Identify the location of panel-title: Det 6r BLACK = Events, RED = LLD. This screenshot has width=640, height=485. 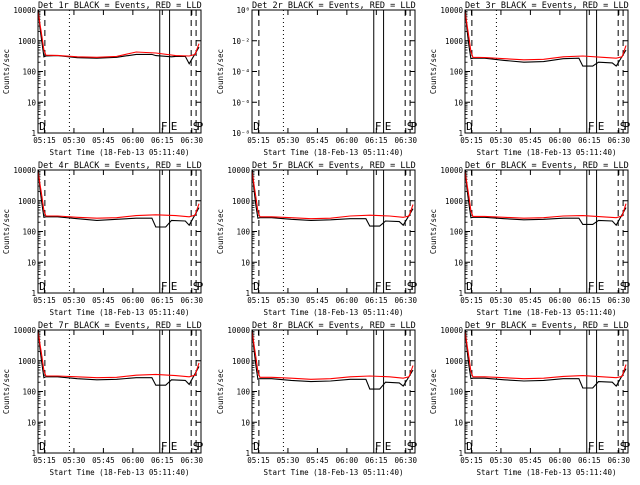
(547, 166).